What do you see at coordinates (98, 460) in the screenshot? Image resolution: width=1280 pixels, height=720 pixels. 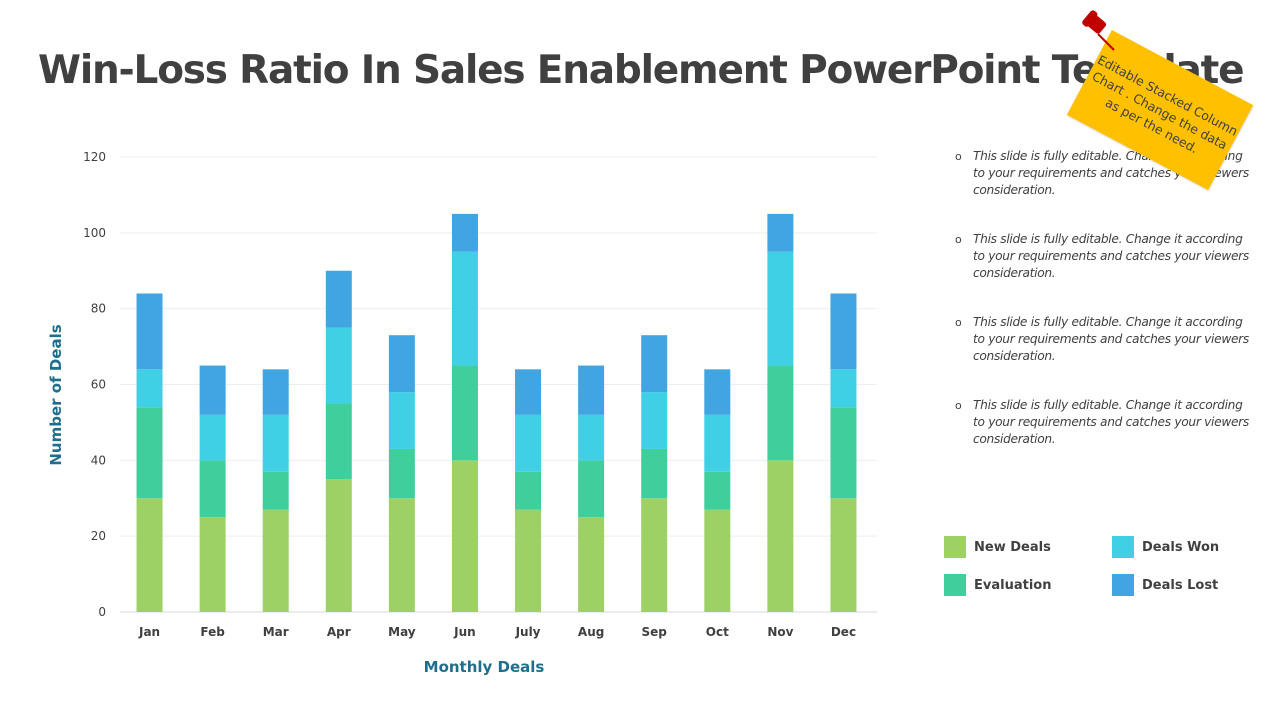 I see `y-tick-label: 40` at bounding box center [98, 460].